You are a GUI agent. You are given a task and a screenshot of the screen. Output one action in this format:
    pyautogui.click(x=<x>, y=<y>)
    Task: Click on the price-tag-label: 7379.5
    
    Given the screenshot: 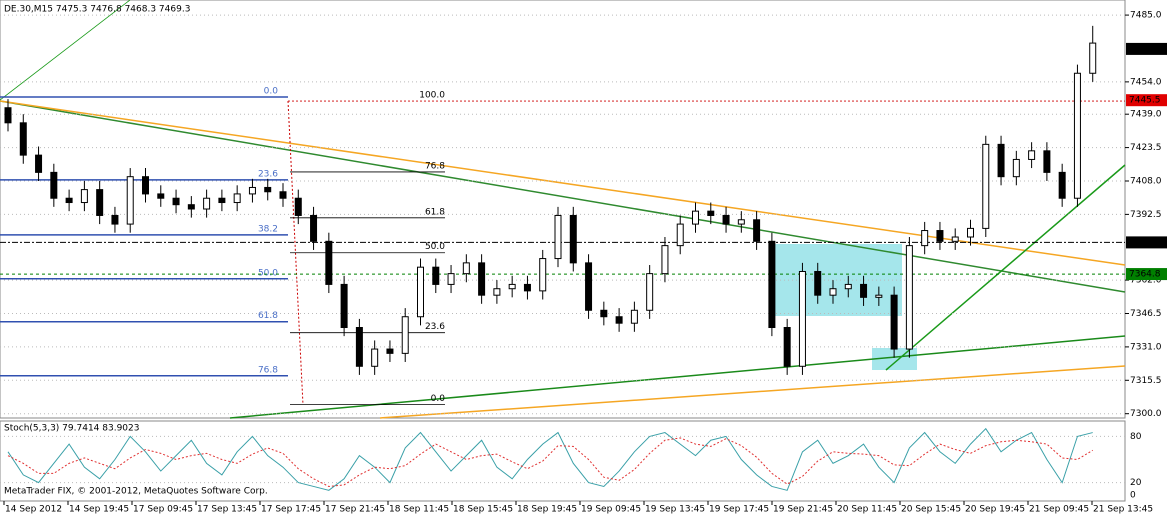 What is the action you would take?
    pyautogui.click(x=1145, y=243)
    